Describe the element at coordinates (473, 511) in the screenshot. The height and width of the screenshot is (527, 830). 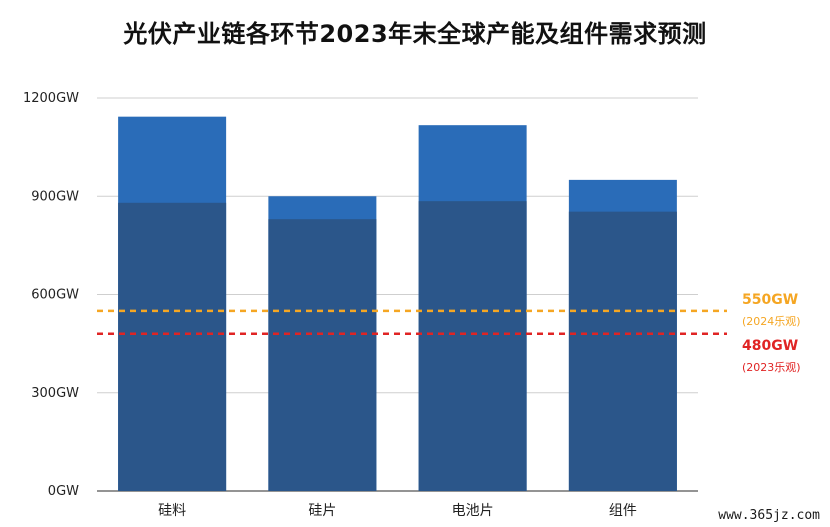
I see `x-tick-label: 电池片` at that location.